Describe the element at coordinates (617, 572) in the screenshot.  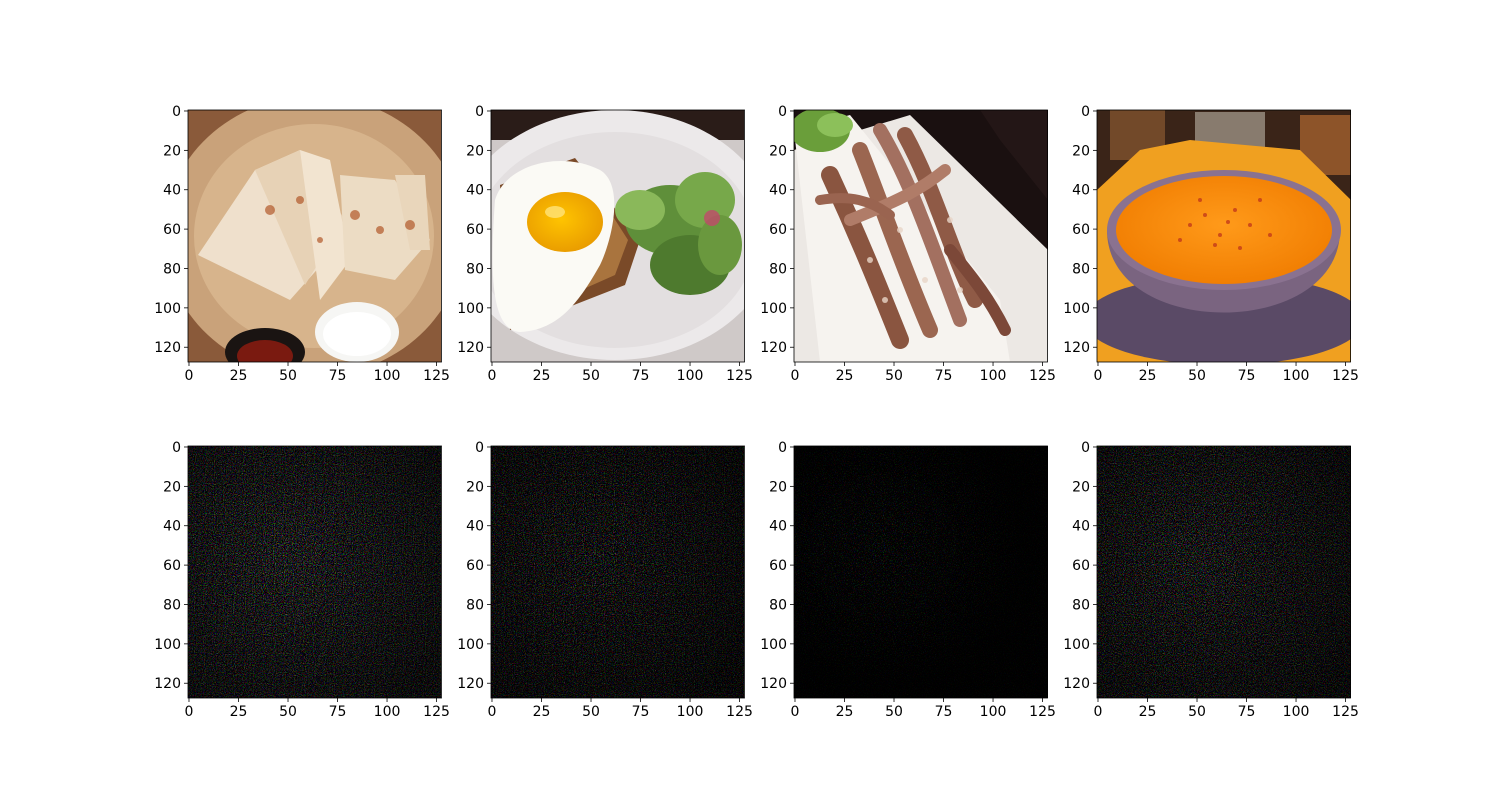
I see `saliency-map-fried-egg-toast` at that location.